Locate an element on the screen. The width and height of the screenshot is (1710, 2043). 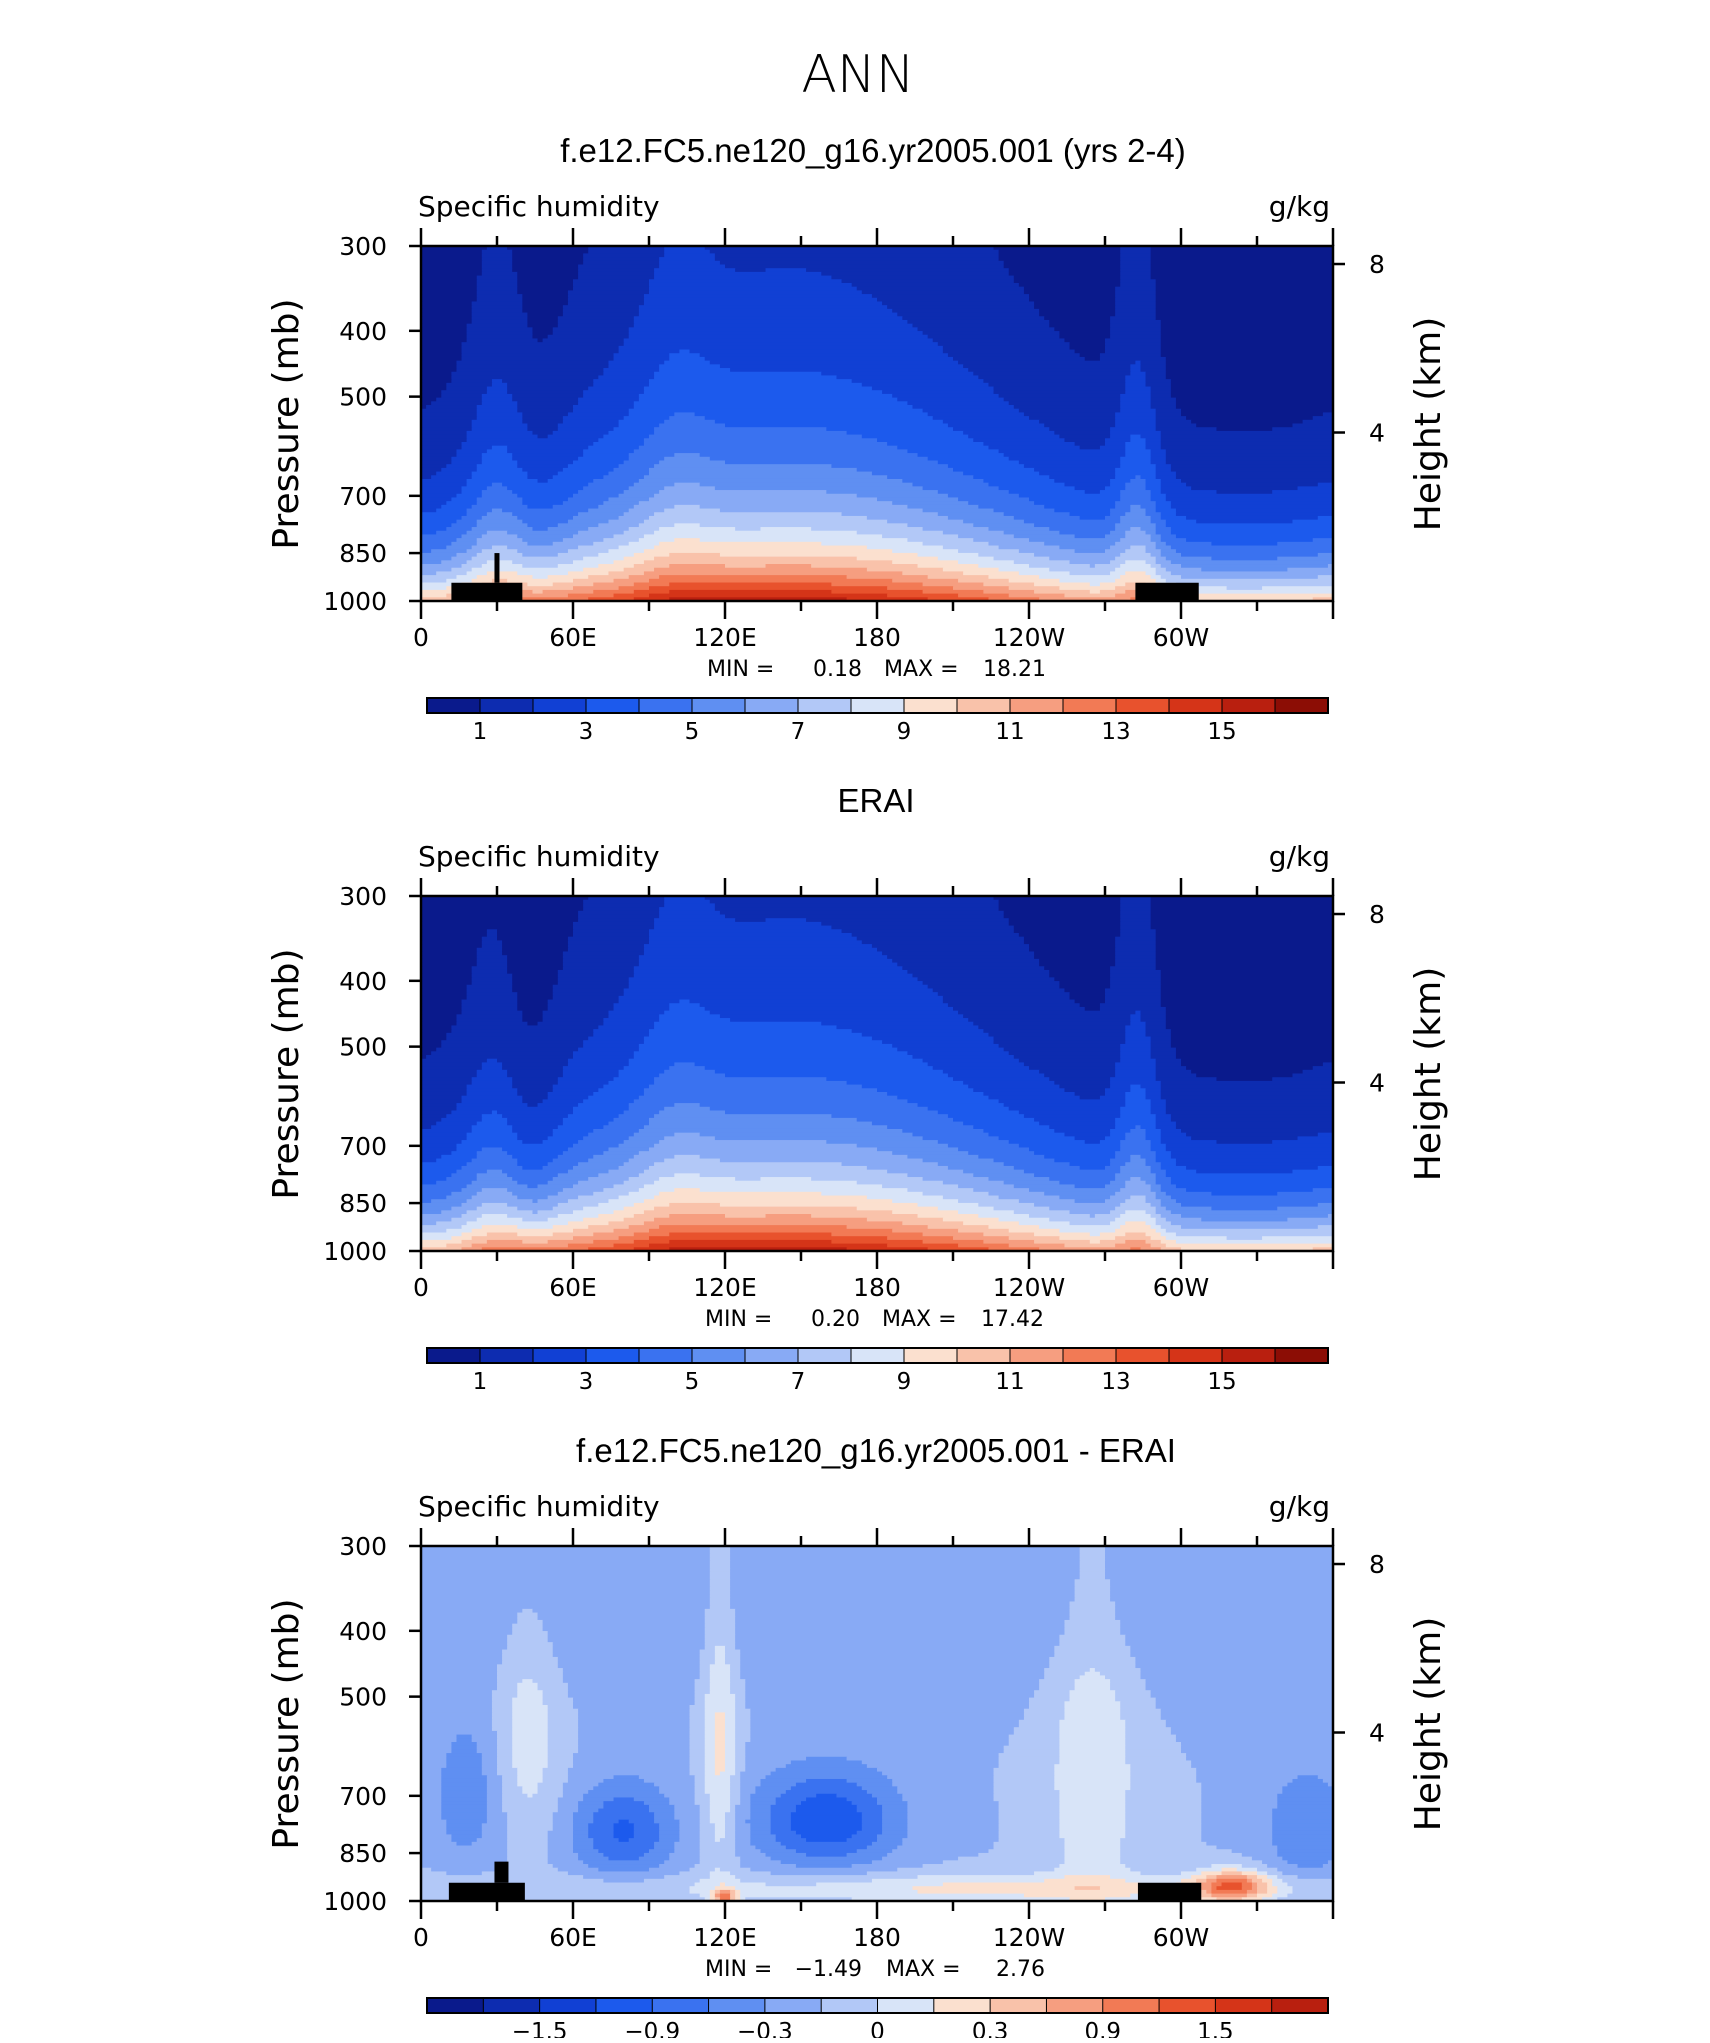
min-value: 0.20 is located at coordinates (835, 1319).